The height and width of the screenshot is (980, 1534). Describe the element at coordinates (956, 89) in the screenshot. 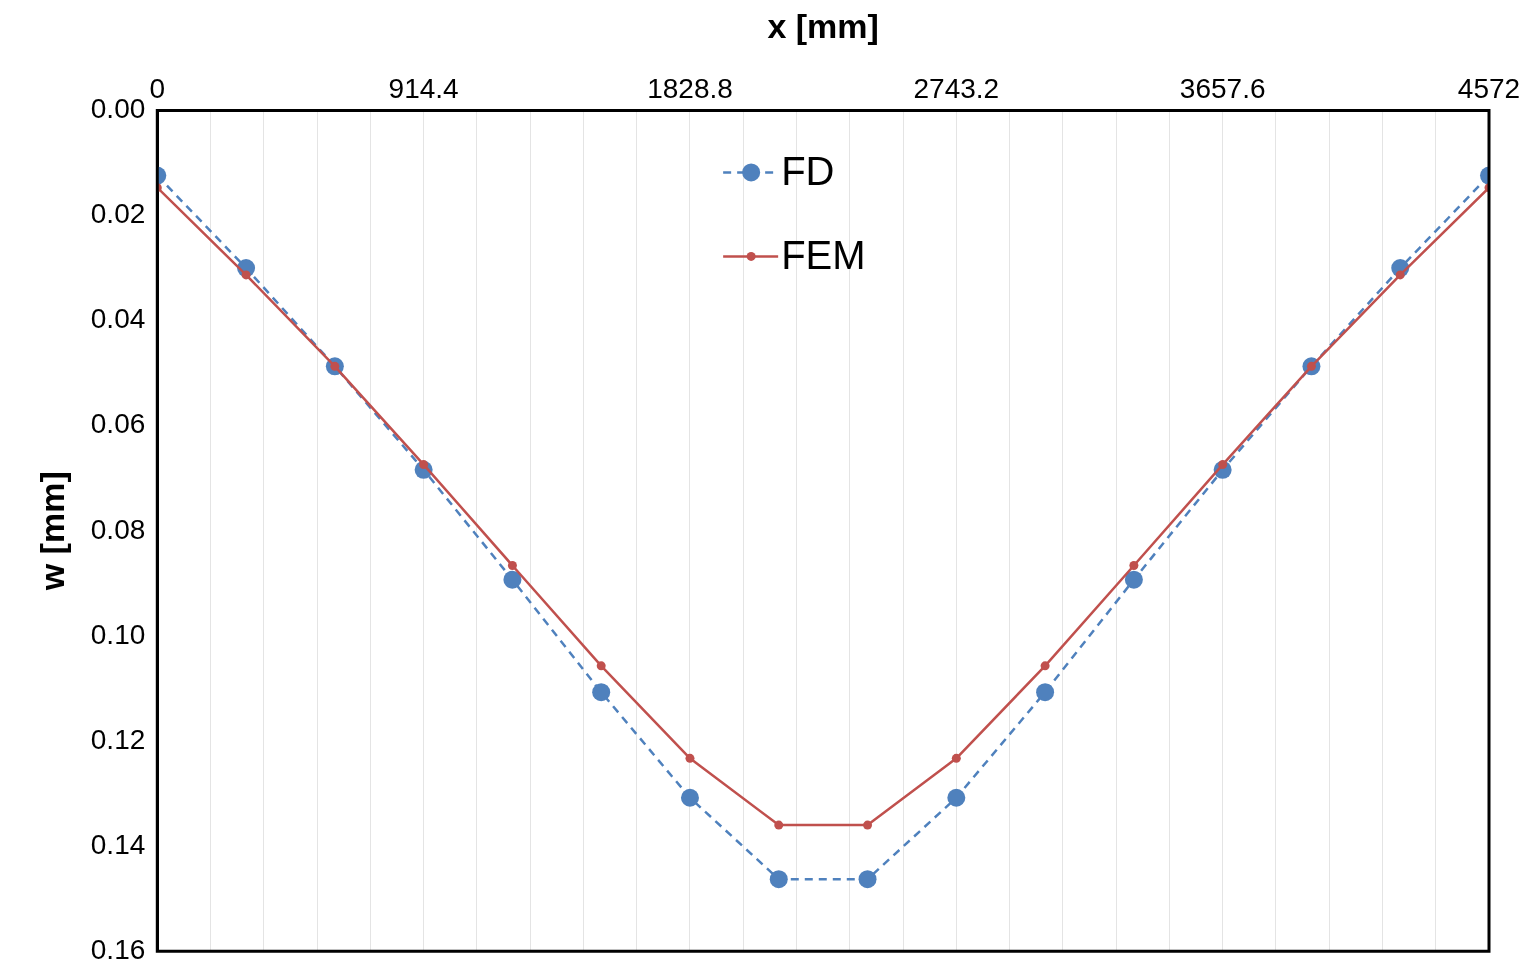

I see `x-tick-label: 2743.2` at that location.